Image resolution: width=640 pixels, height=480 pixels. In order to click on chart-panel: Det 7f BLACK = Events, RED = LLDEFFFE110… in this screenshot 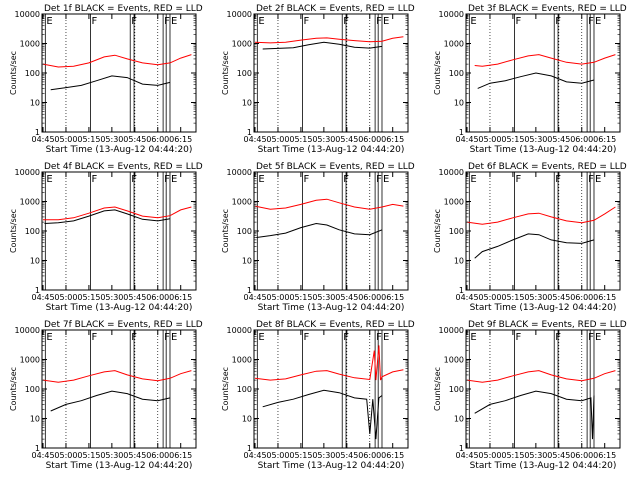, I will do `click(106, 395)`.